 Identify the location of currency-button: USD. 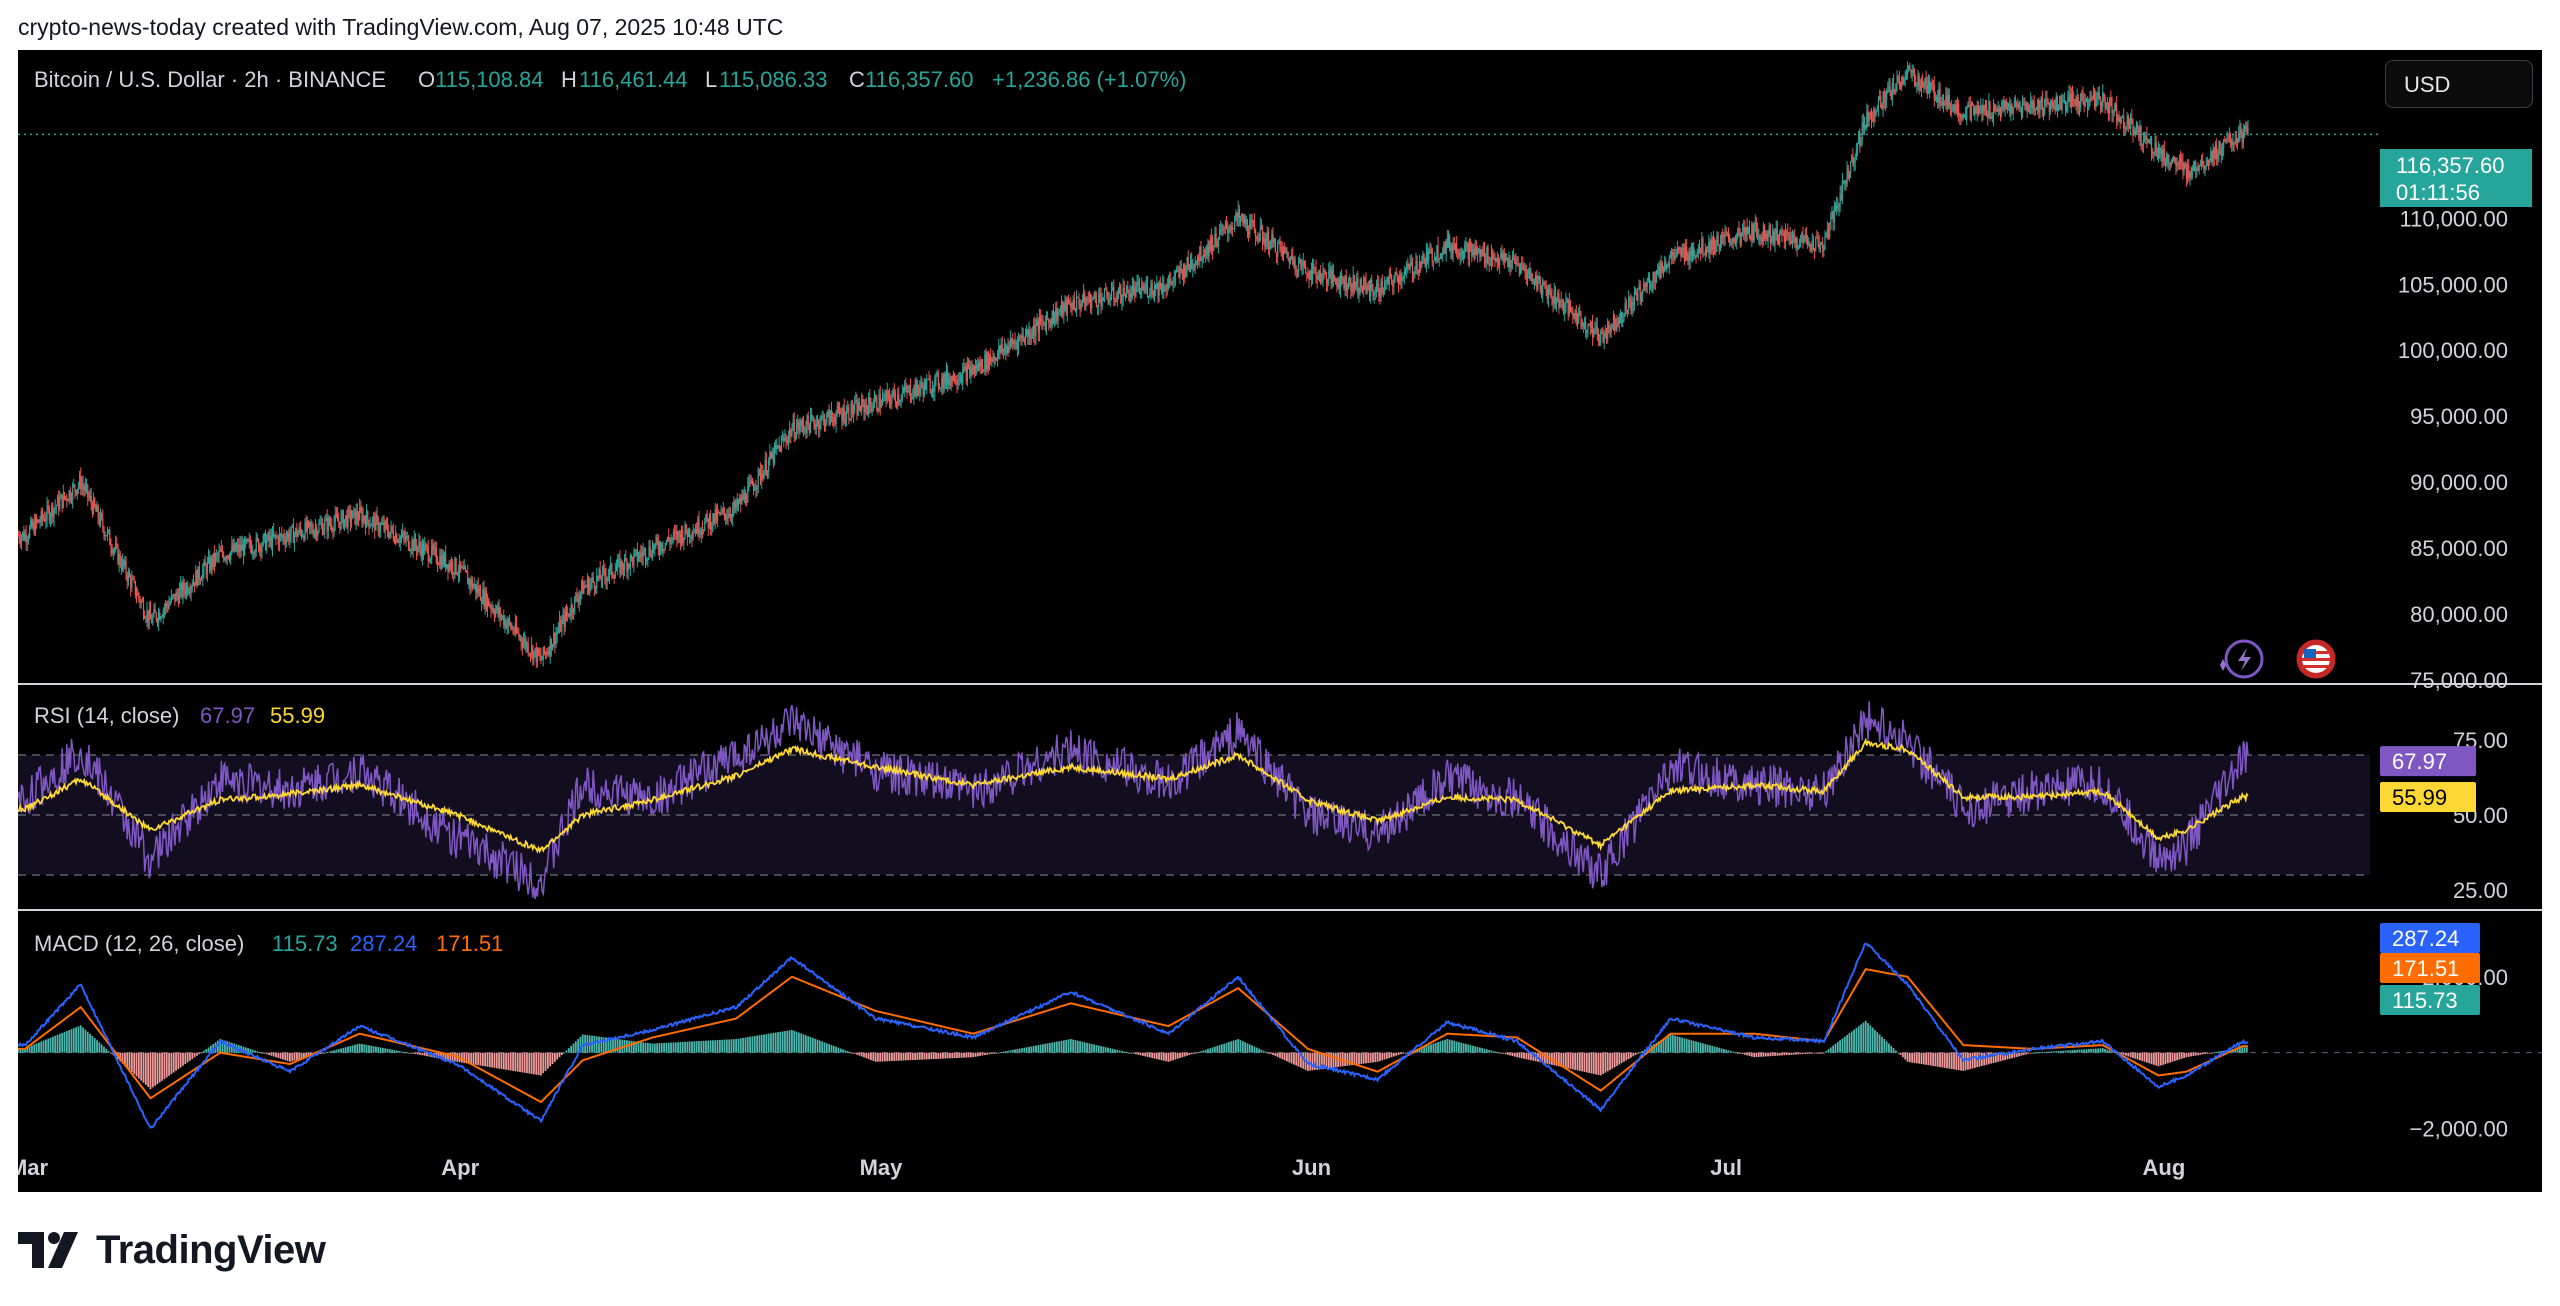
(2459, 84).